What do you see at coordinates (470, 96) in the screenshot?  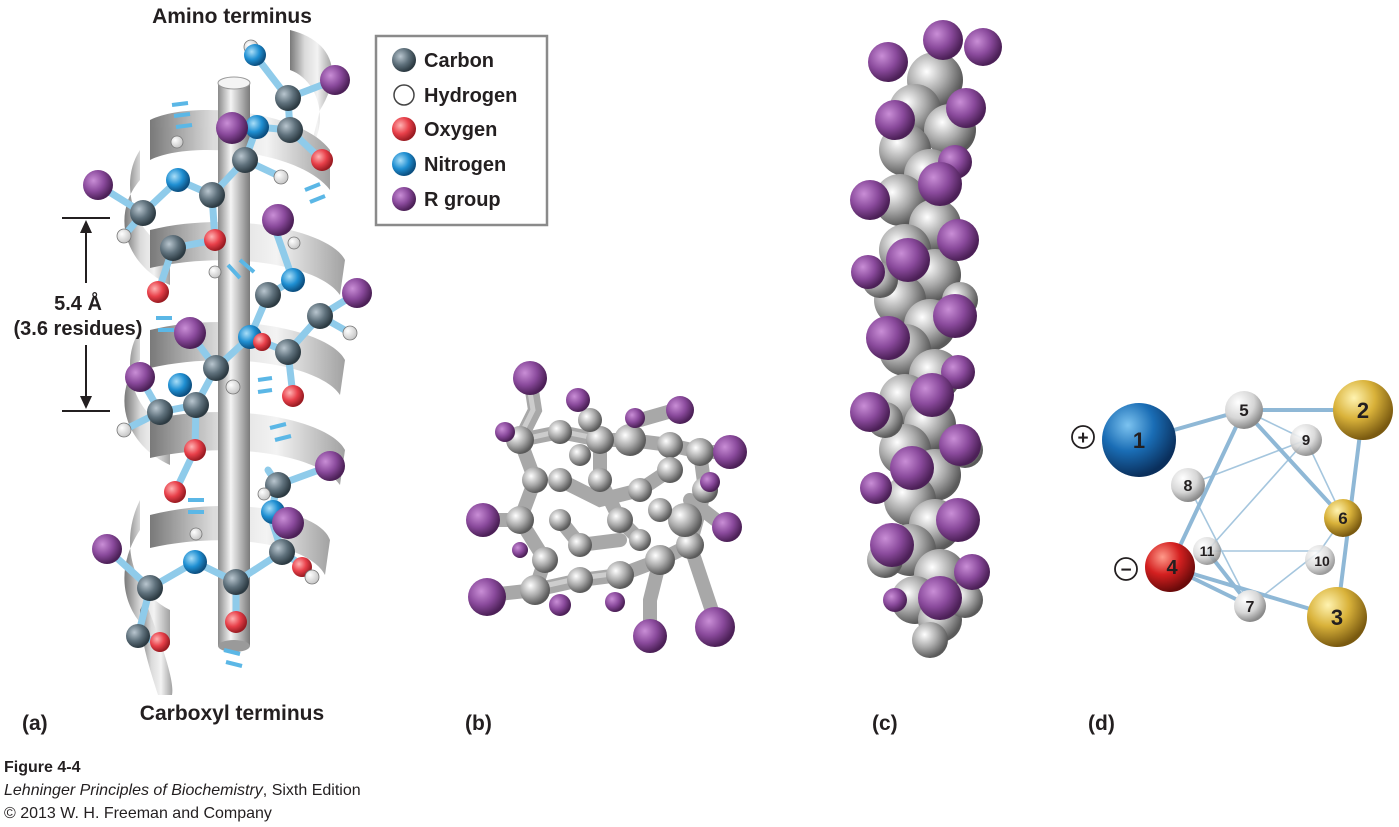 I see `legend-label: Hydrogen` at bounding box center [470, 96].